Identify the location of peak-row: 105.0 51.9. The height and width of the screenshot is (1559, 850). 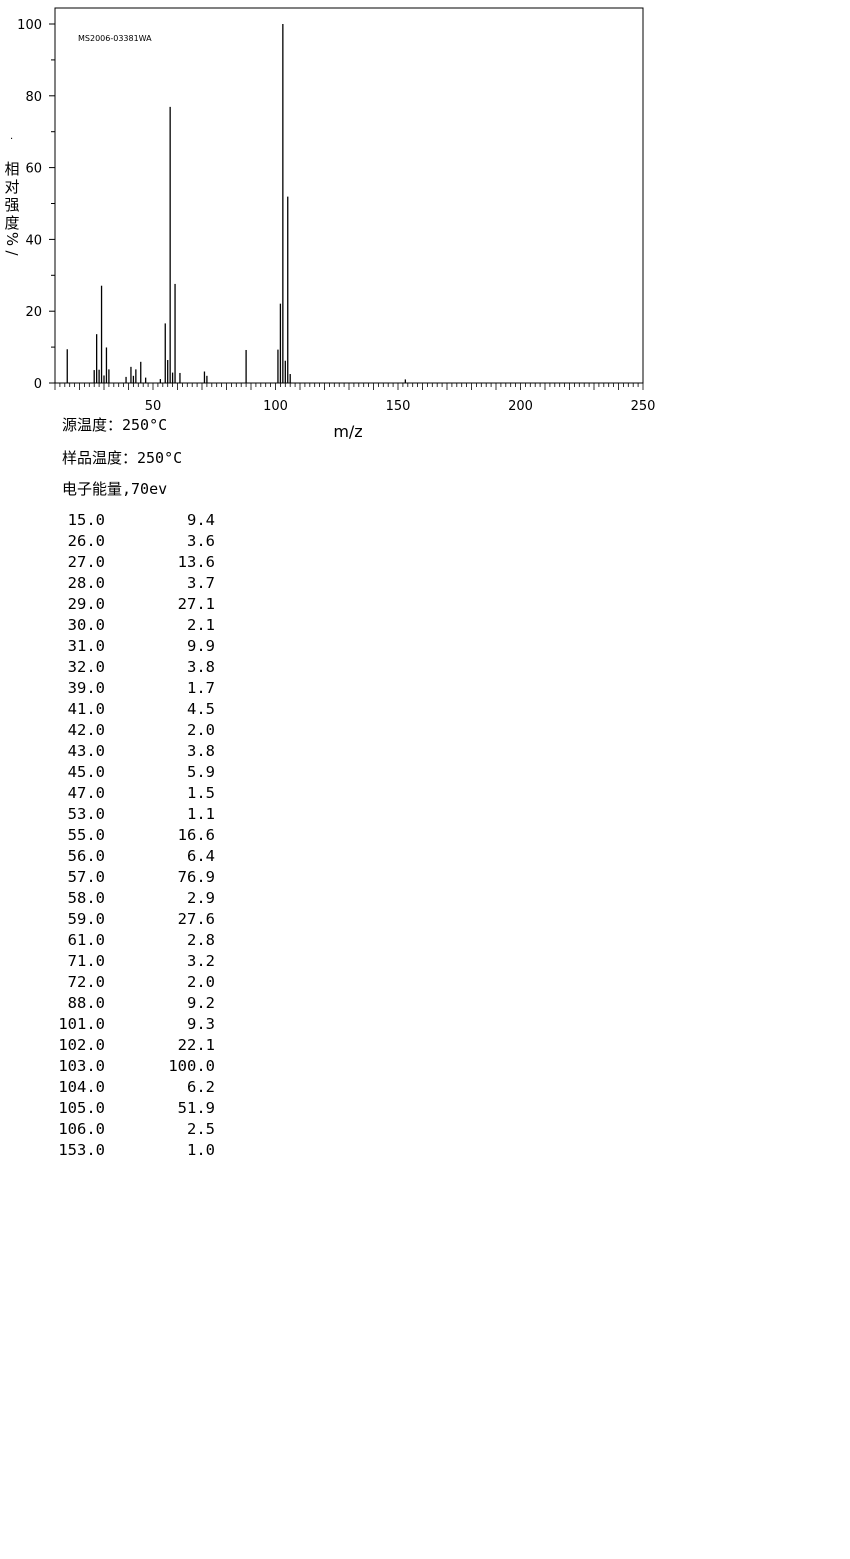
(127, 1108).